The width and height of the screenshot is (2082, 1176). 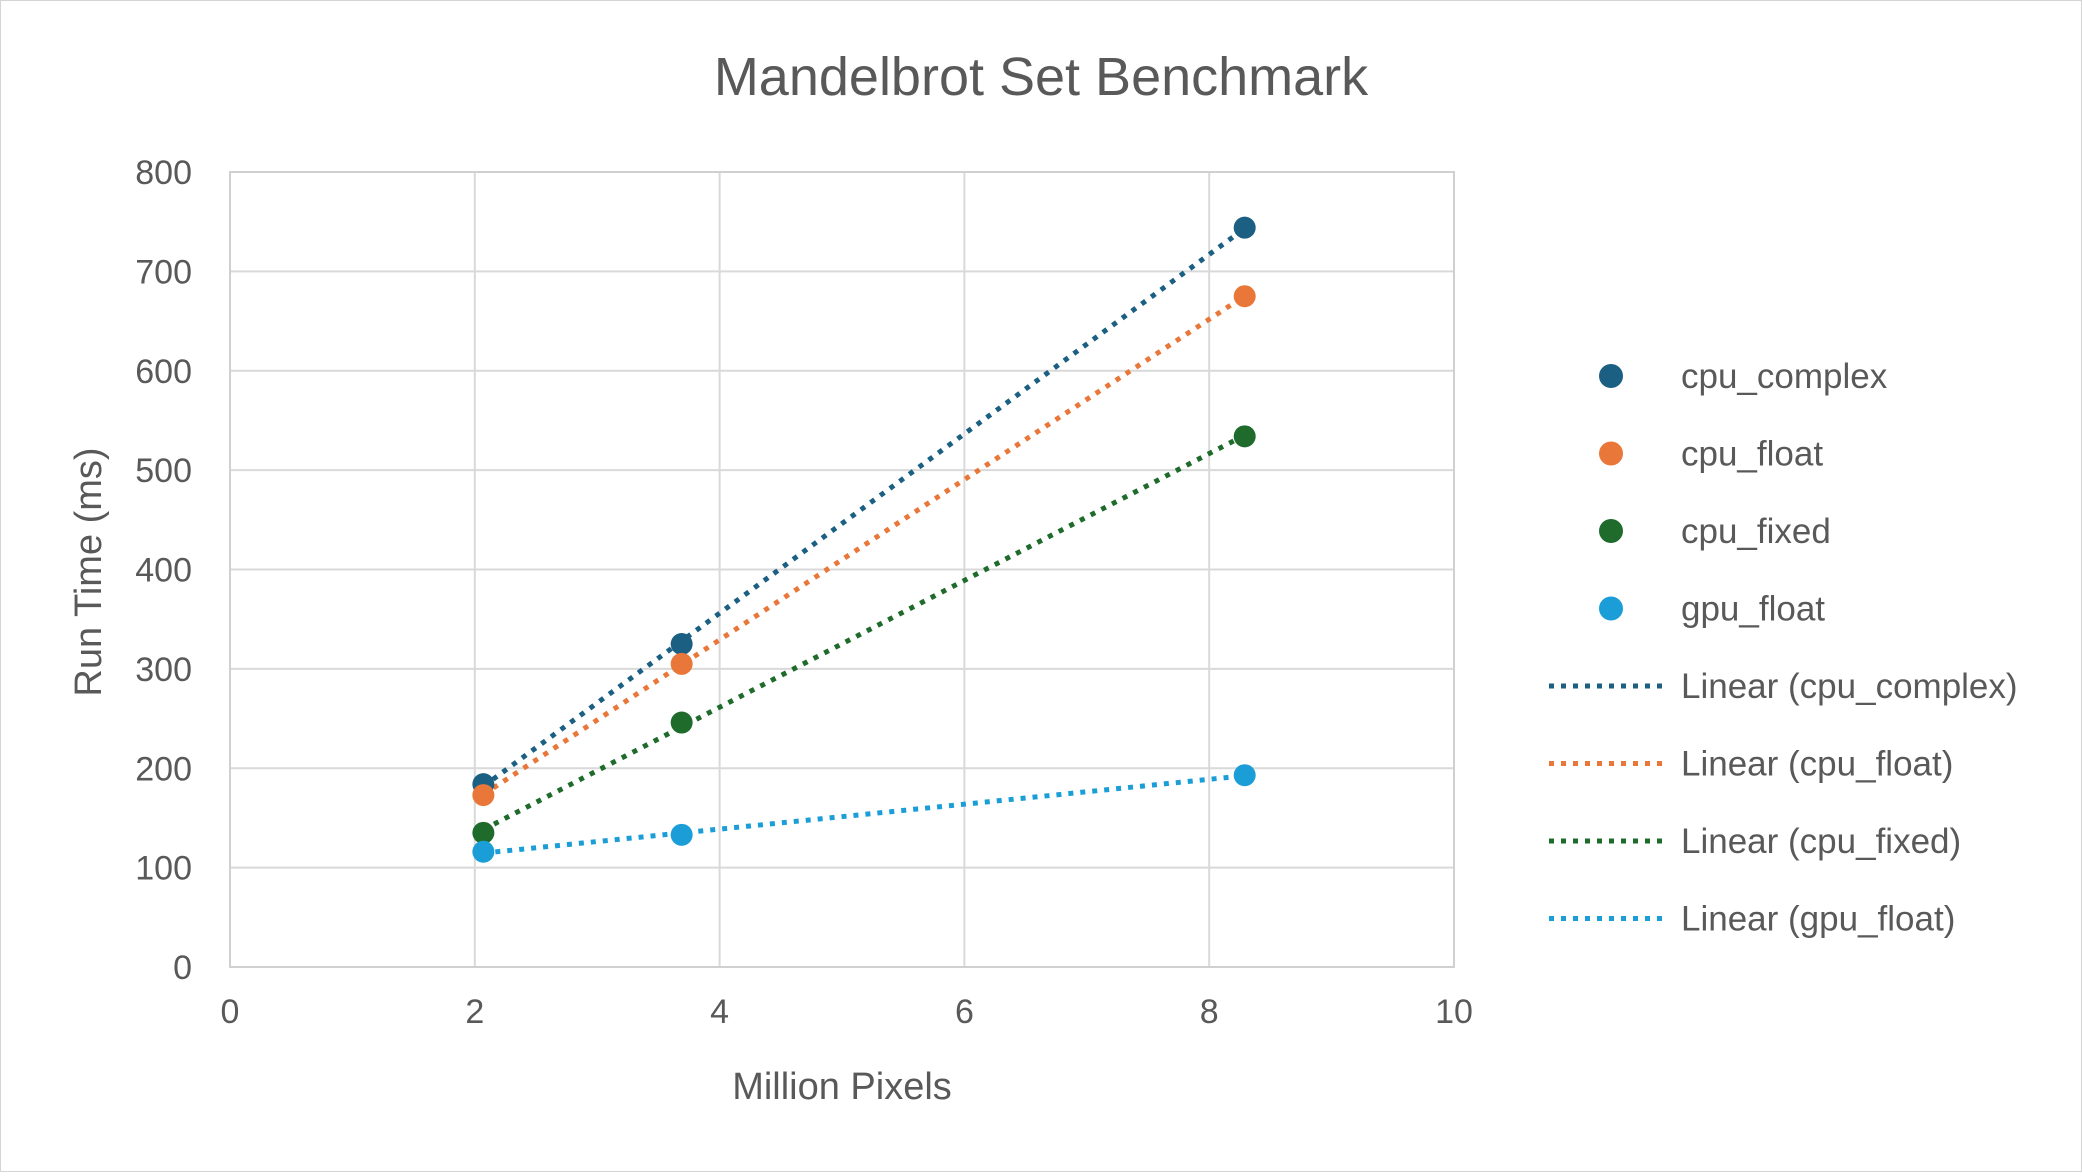 I want to click on x-tick-label-5: 10, so click(x=1454, y=1012).